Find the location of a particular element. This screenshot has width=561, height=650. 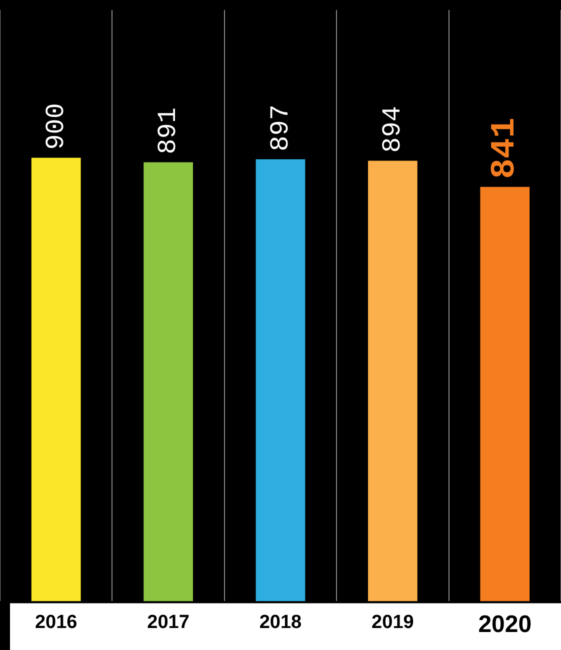

data-label: 900 is located at coordinates (55, 126).